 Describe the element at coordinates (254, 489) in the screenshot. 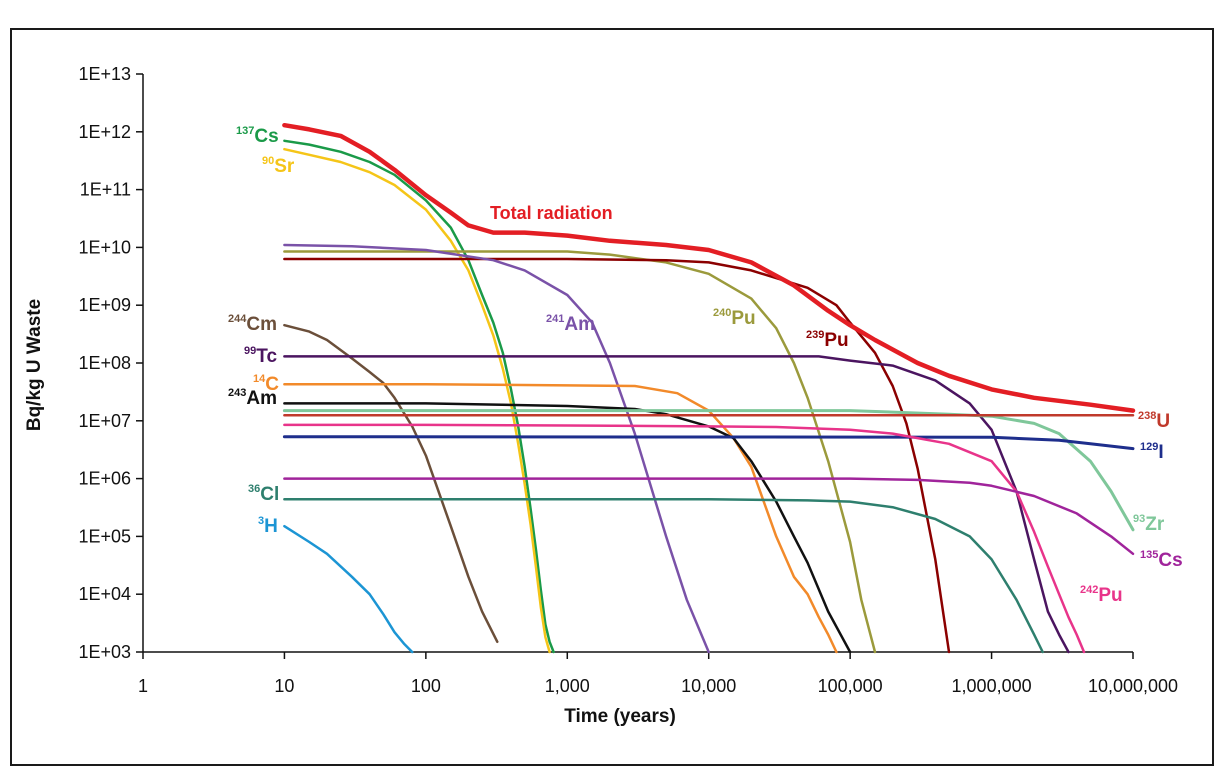

I see `isotope-mass-number: 36` at that location.